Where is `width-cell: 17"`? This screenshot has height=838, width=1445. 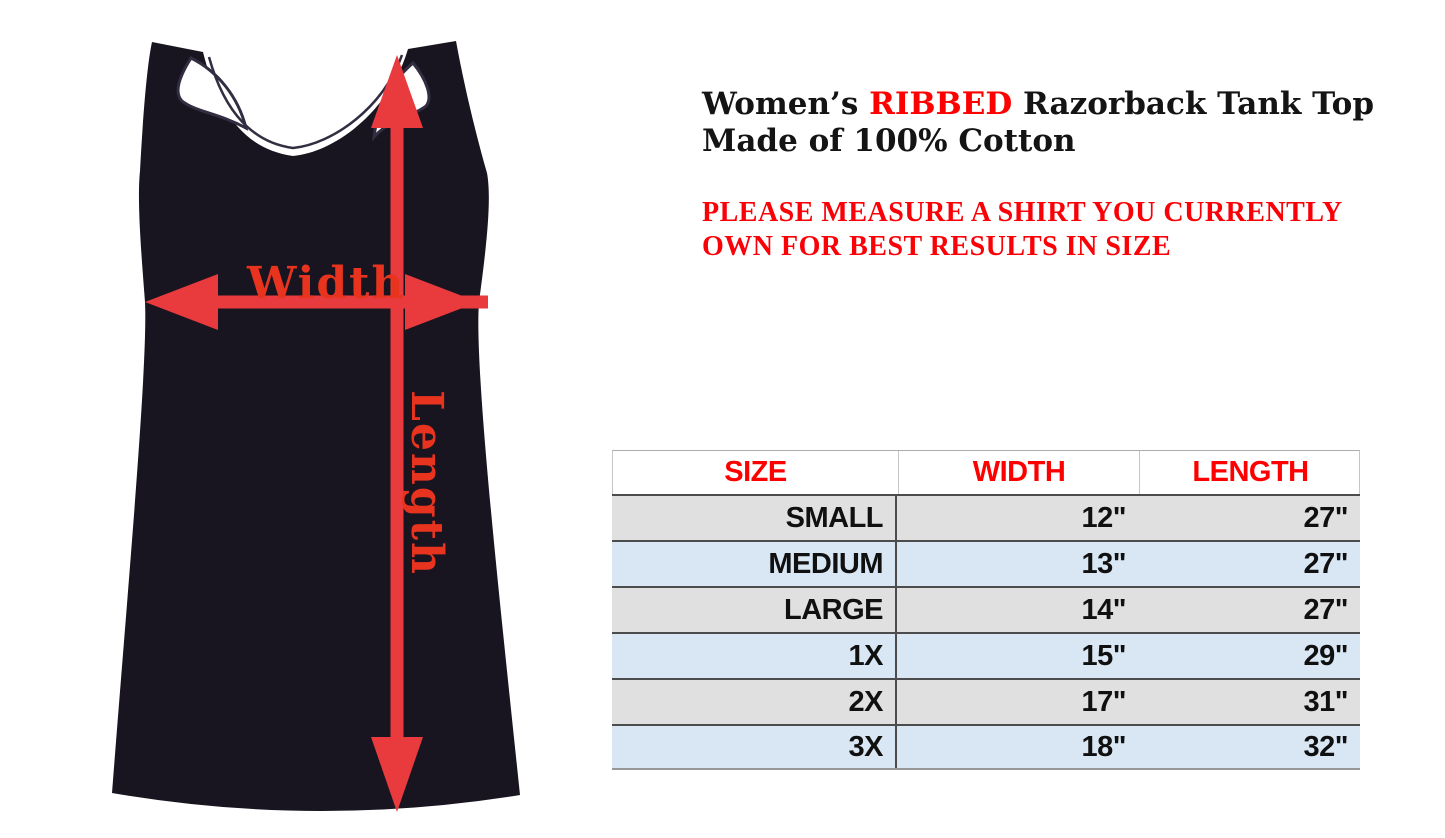
width-cell: 17" is located at coordinates (1103, 701).